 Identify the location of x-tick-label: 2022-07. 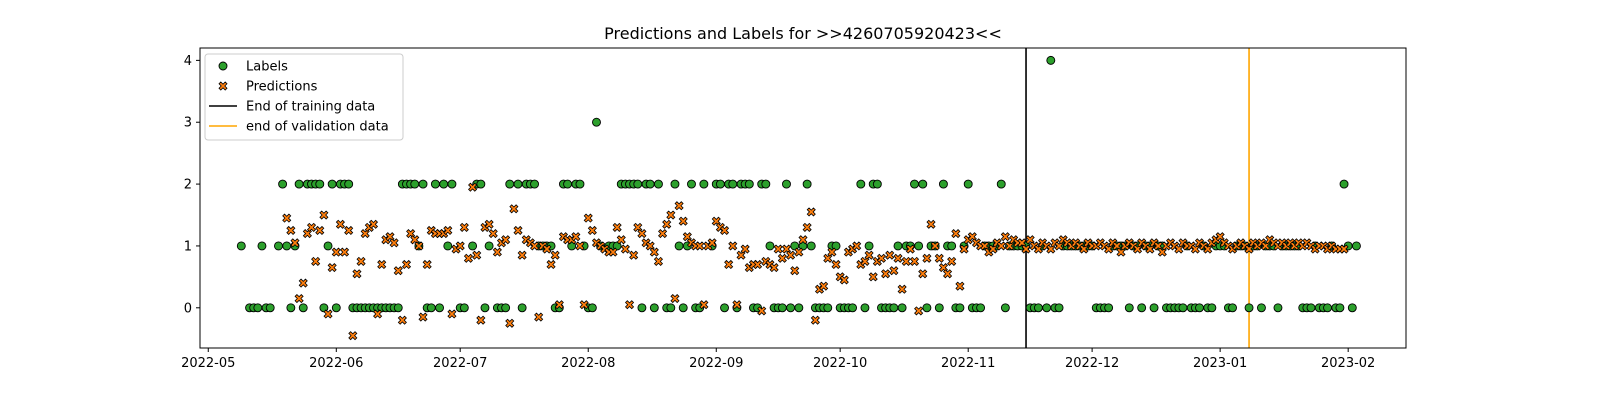
(460, 363).